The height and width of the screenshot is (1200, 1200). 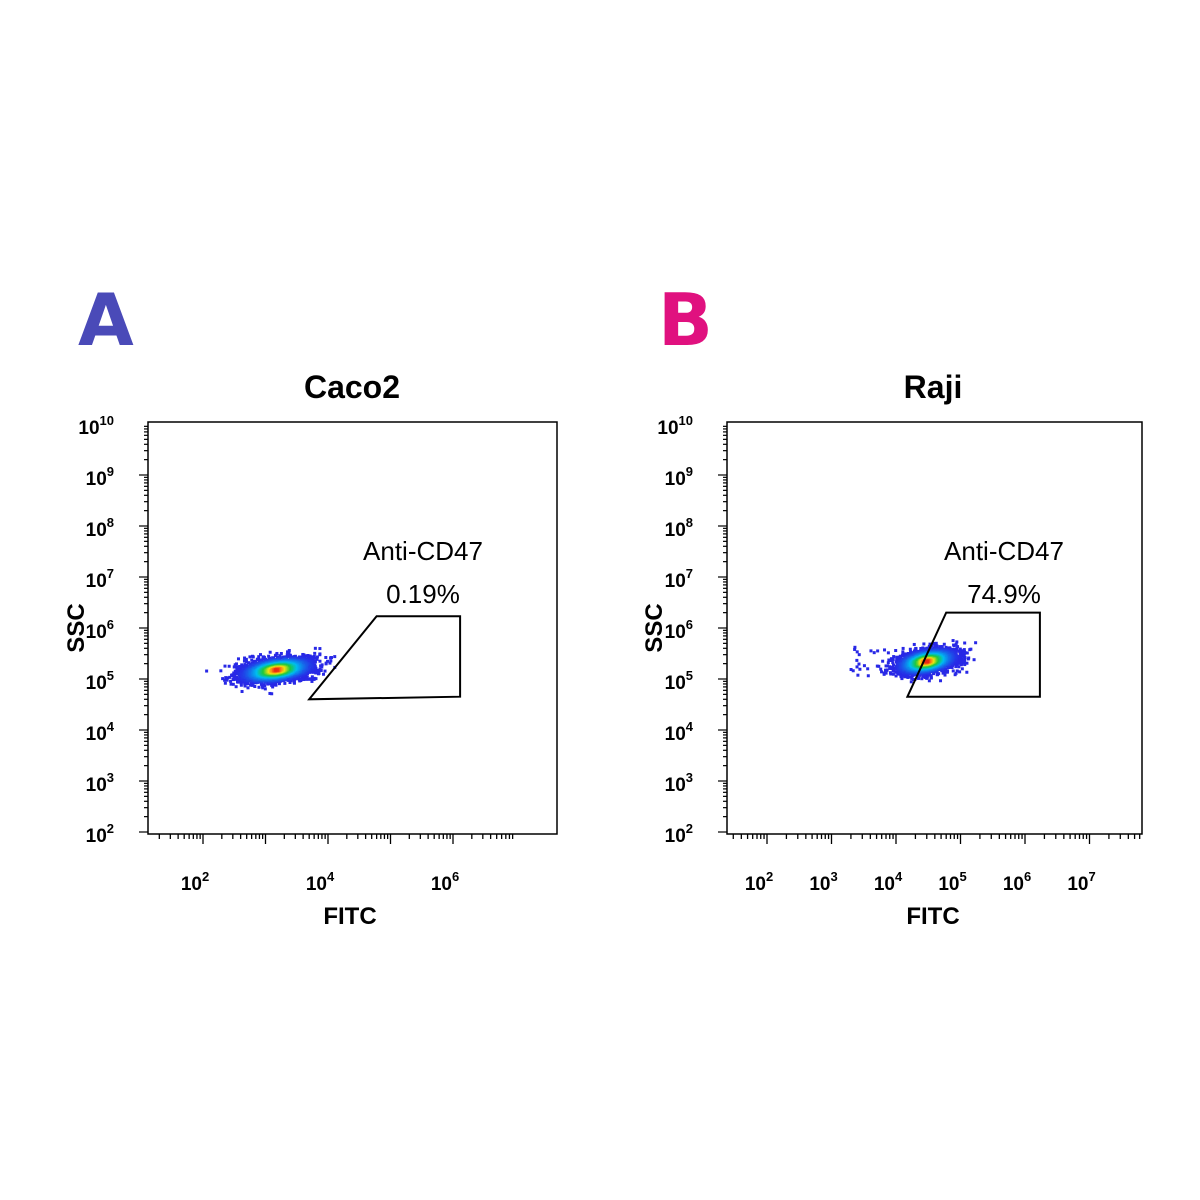 I want to click on x-tick-label: 10⁵, so click(x=952, y=882).